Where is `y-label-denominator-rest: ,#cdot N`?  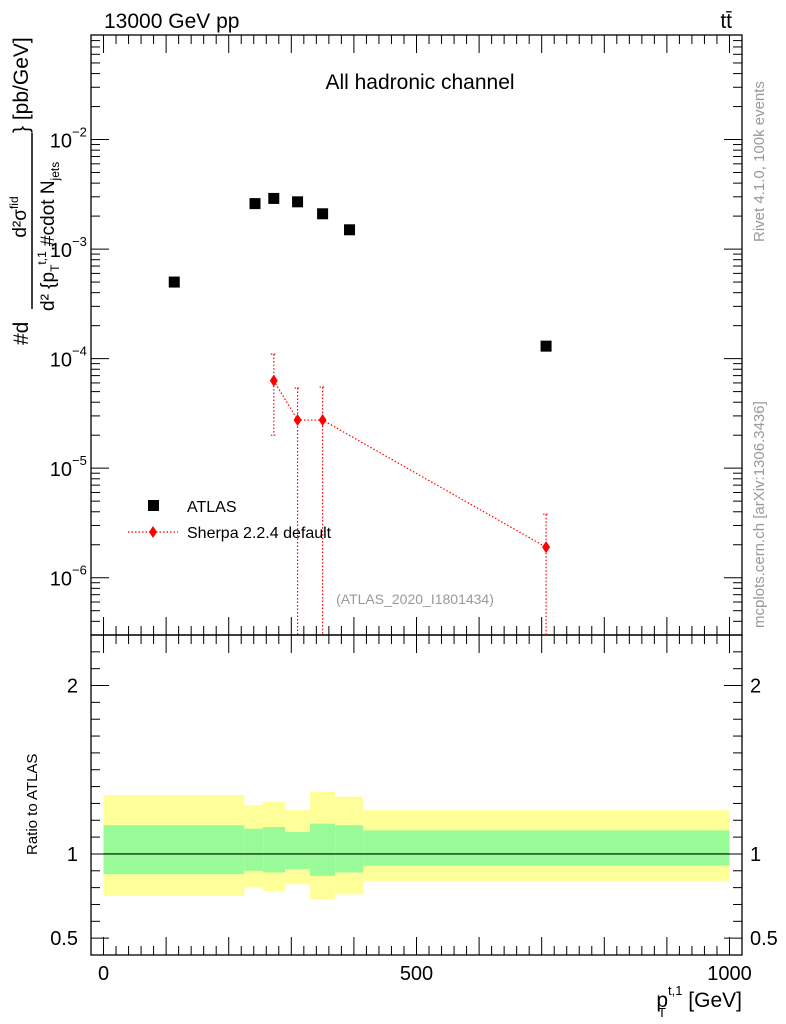
y-label-denominator-rest: ,#cdot N is located at coordinates (48, 215).